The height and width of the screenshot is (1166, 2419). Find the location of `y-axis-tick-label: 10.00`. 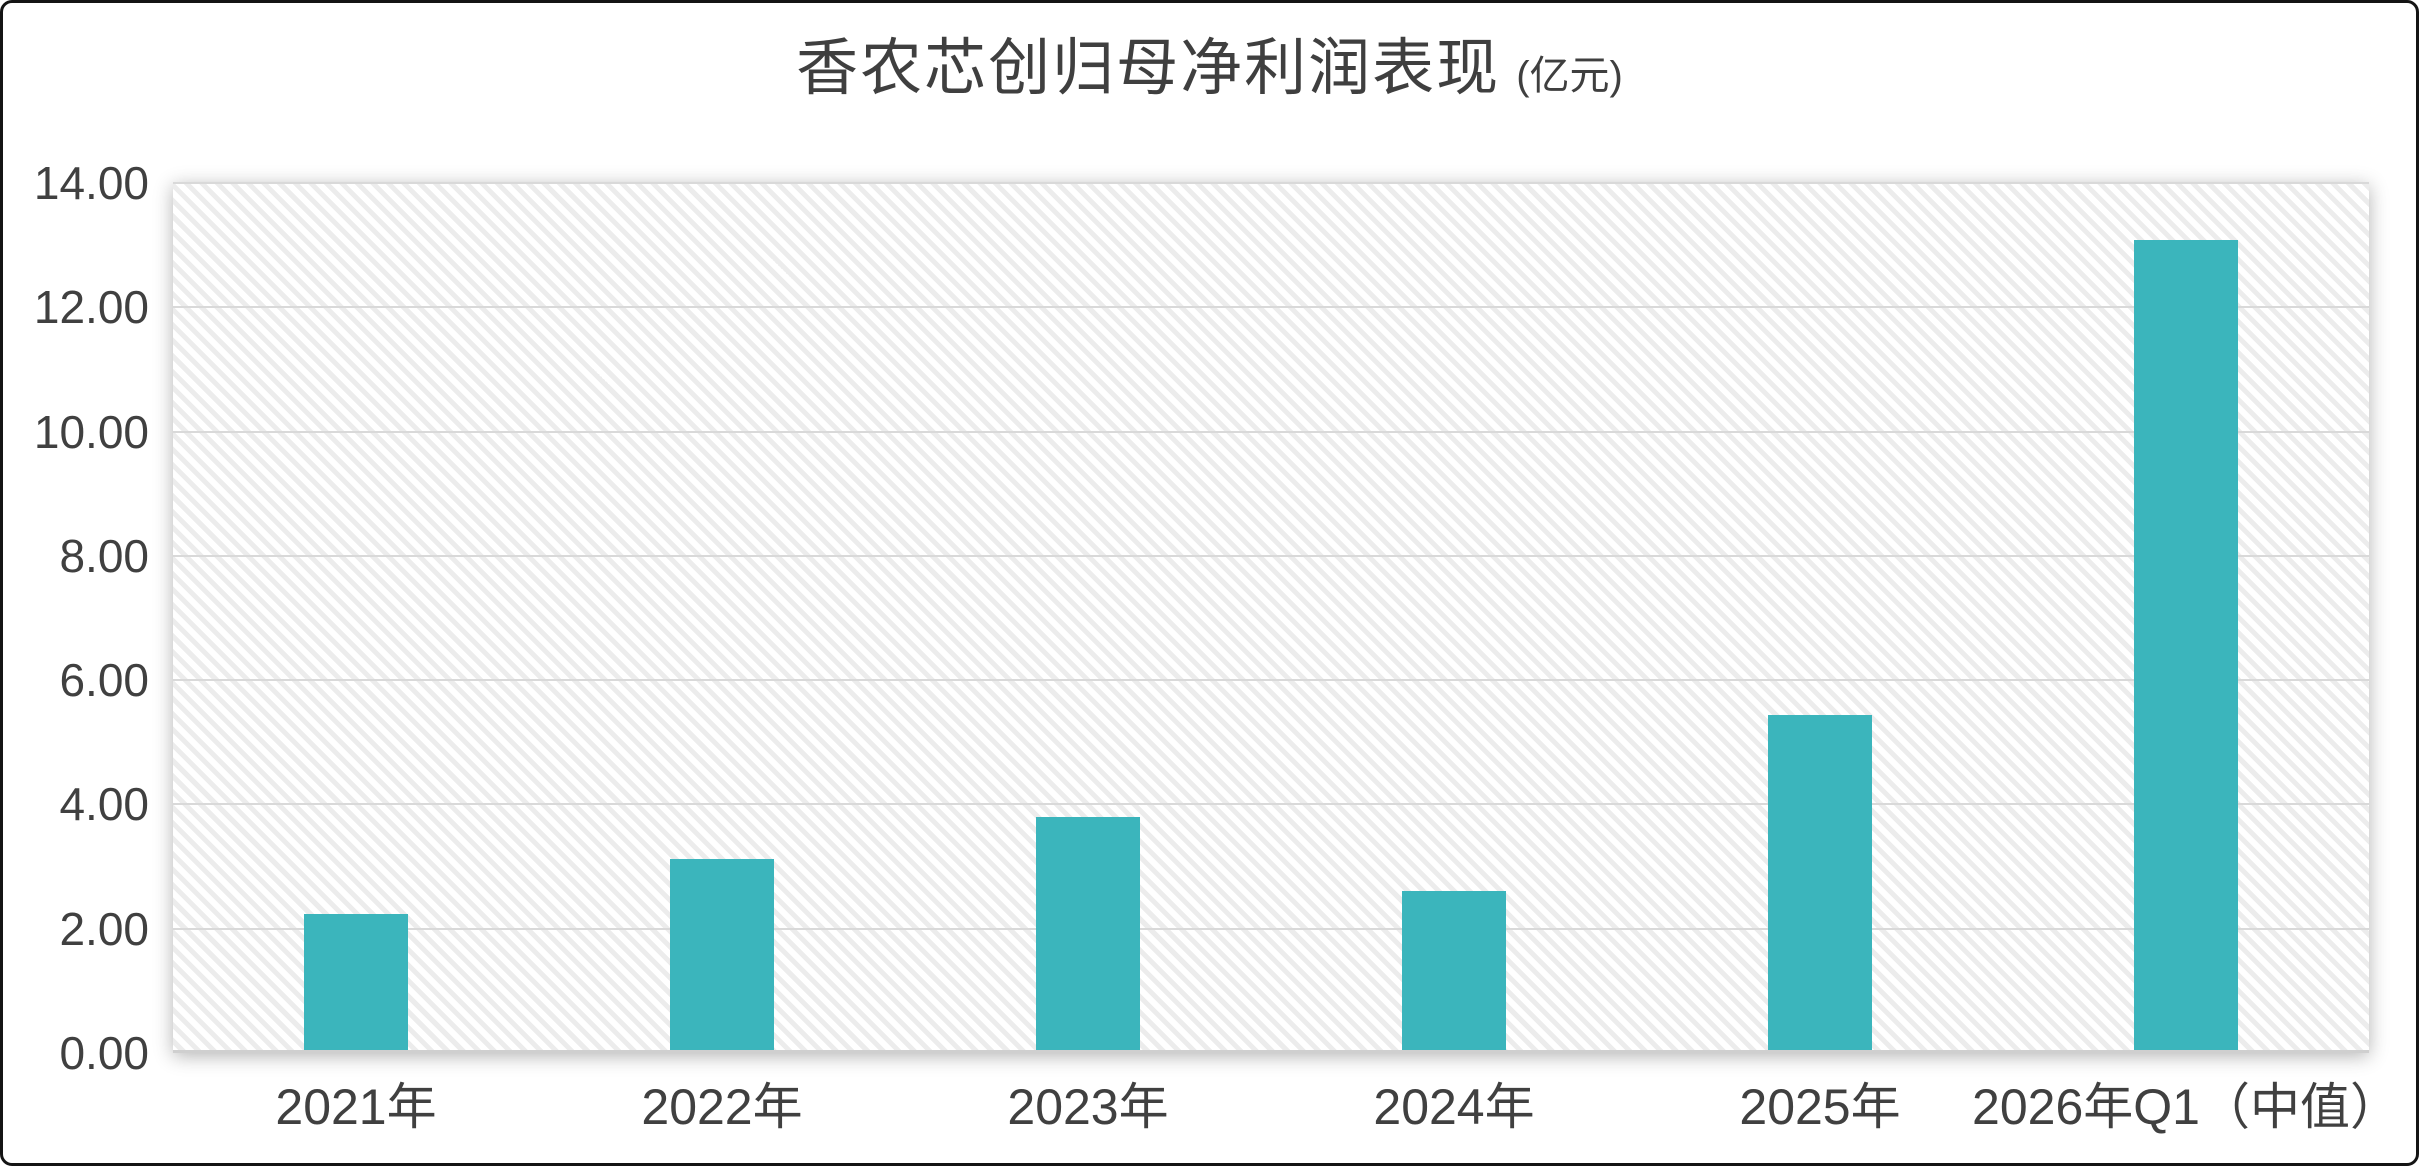

y-axis-tick-label: 10.00 is located at coordinates (91, 431).